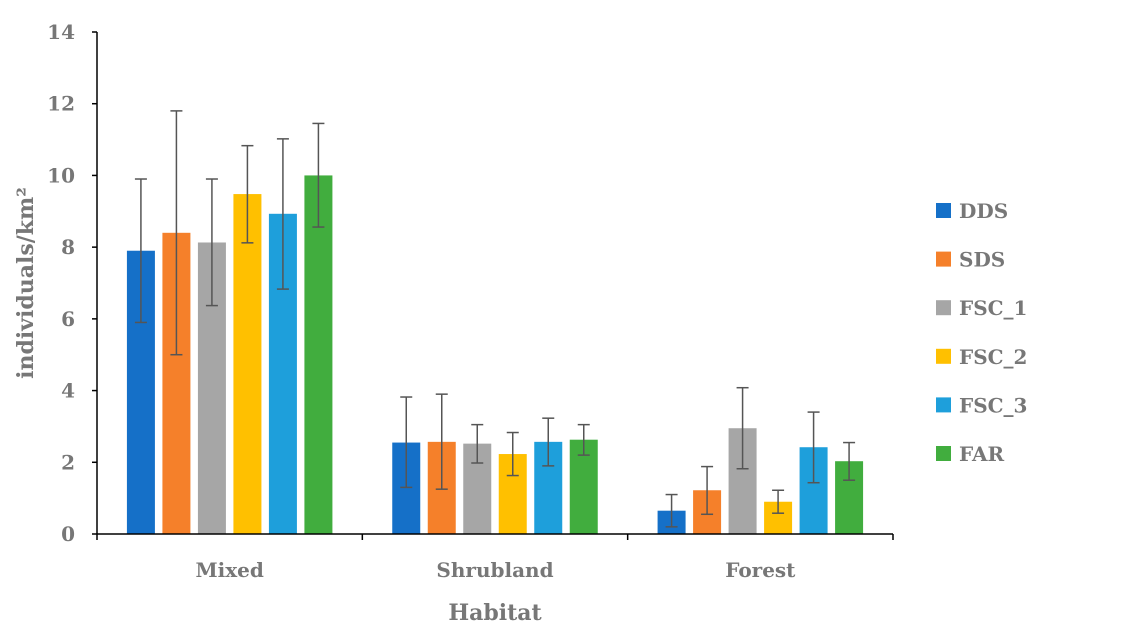 The width and height of the screenshot is (1146, 636). What do you see at coordinates (982, 454) in the screenshot?
I see `legend-label: FAR` at bounding box center [982, 454].